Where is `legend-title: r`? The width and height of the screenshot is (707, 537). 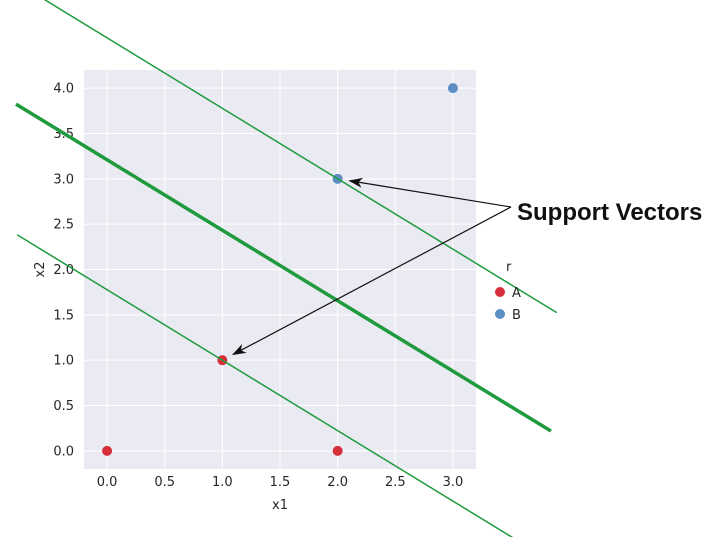
legend-title: r is located at coordinates (509, 267).